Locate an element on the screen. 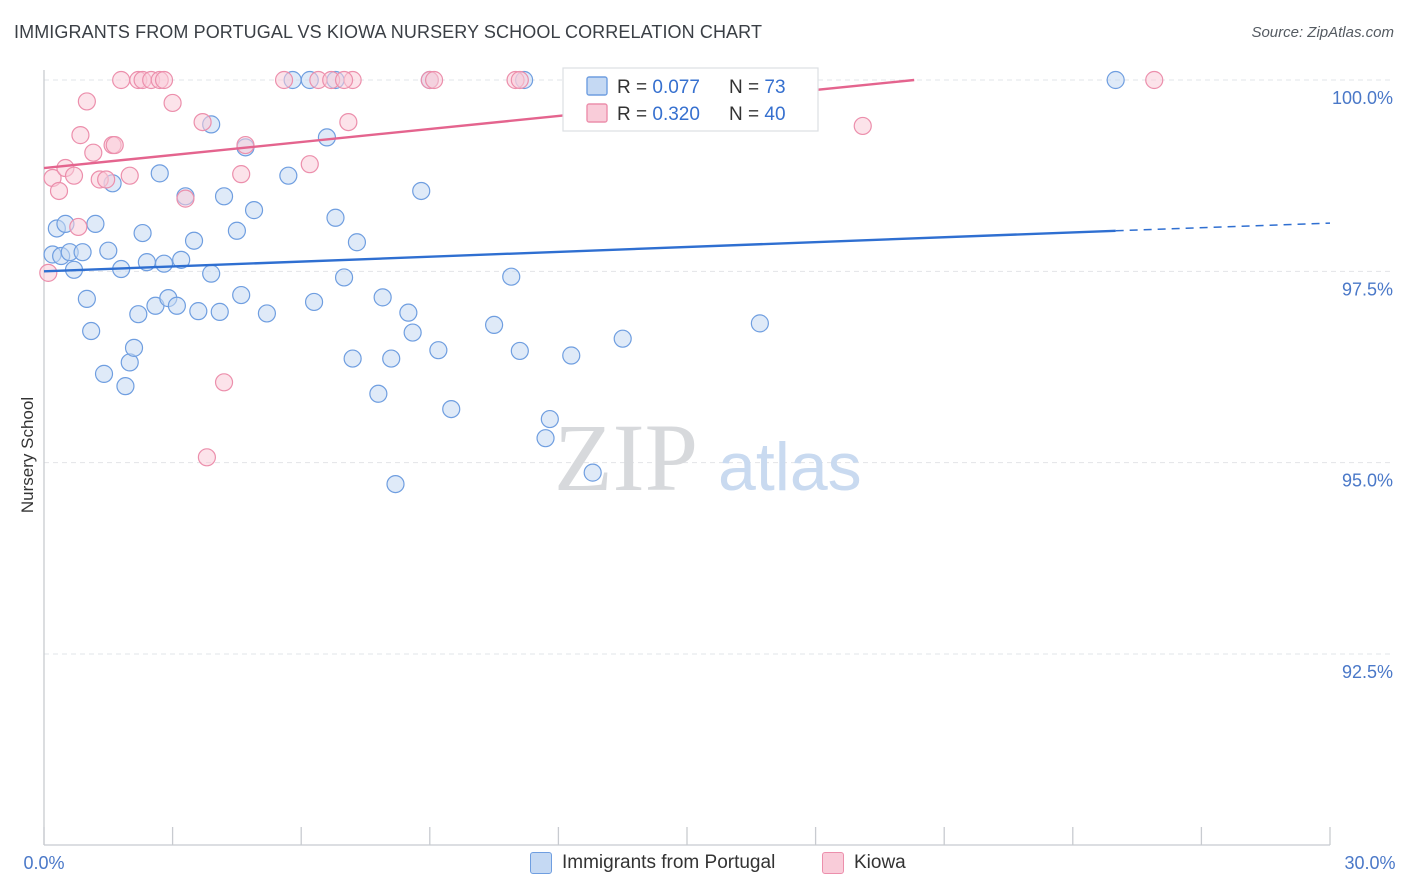 This screenshot has width=1406, height=892. legend-label-portugal: Immigrants from Portugal is located at coordinates (669, 862).